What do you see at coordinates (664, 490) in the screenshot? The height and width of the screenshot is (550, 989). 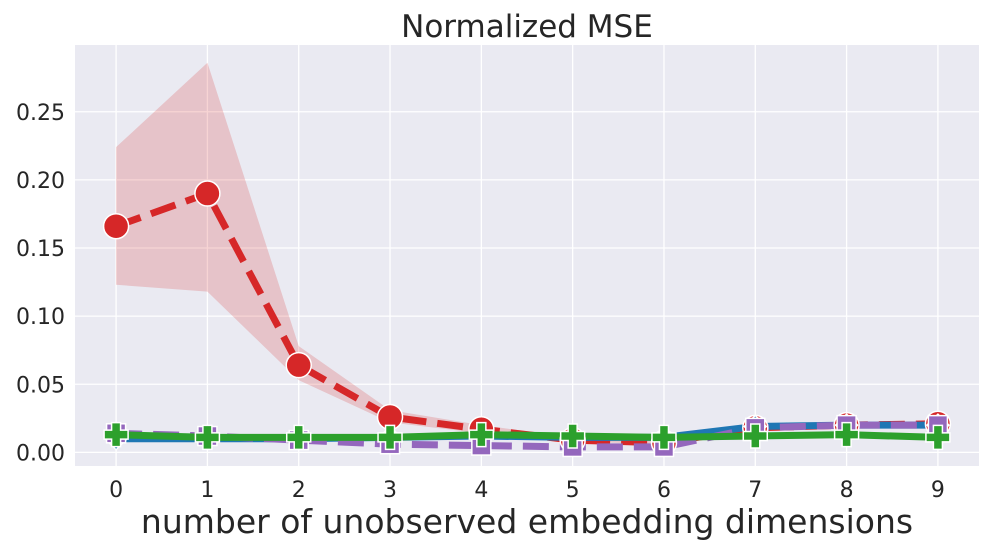 I see `x-tick-label: 6` at bounding box center [664, 490].